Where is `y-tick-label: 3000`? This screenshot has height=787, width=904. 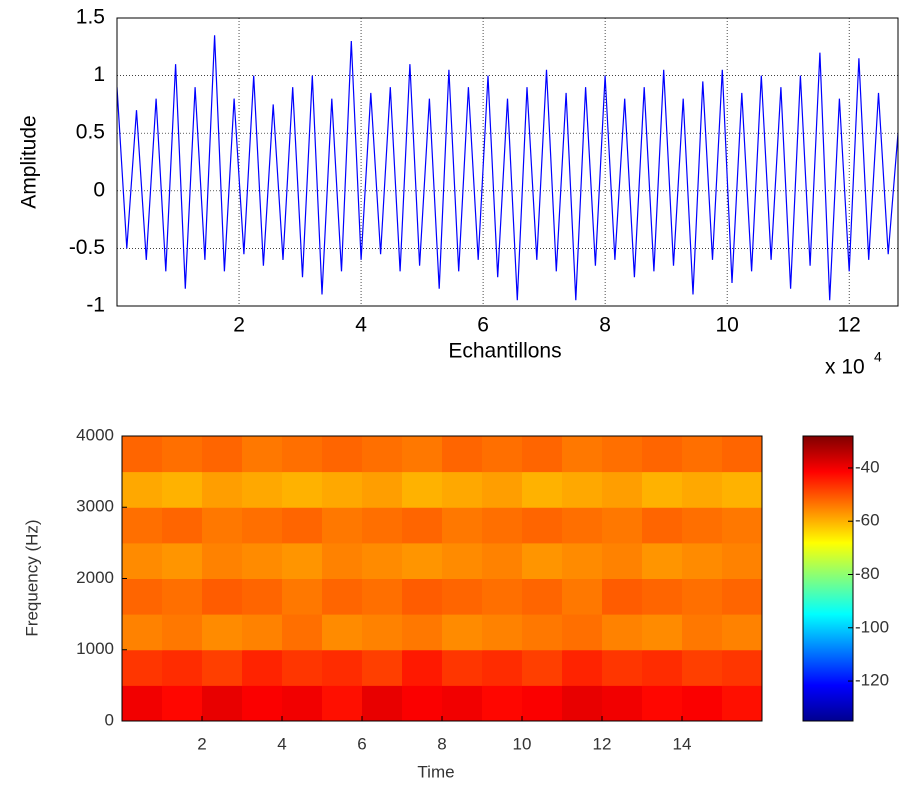 y-tick-label: 3000 is located at coordinates (95, 506).